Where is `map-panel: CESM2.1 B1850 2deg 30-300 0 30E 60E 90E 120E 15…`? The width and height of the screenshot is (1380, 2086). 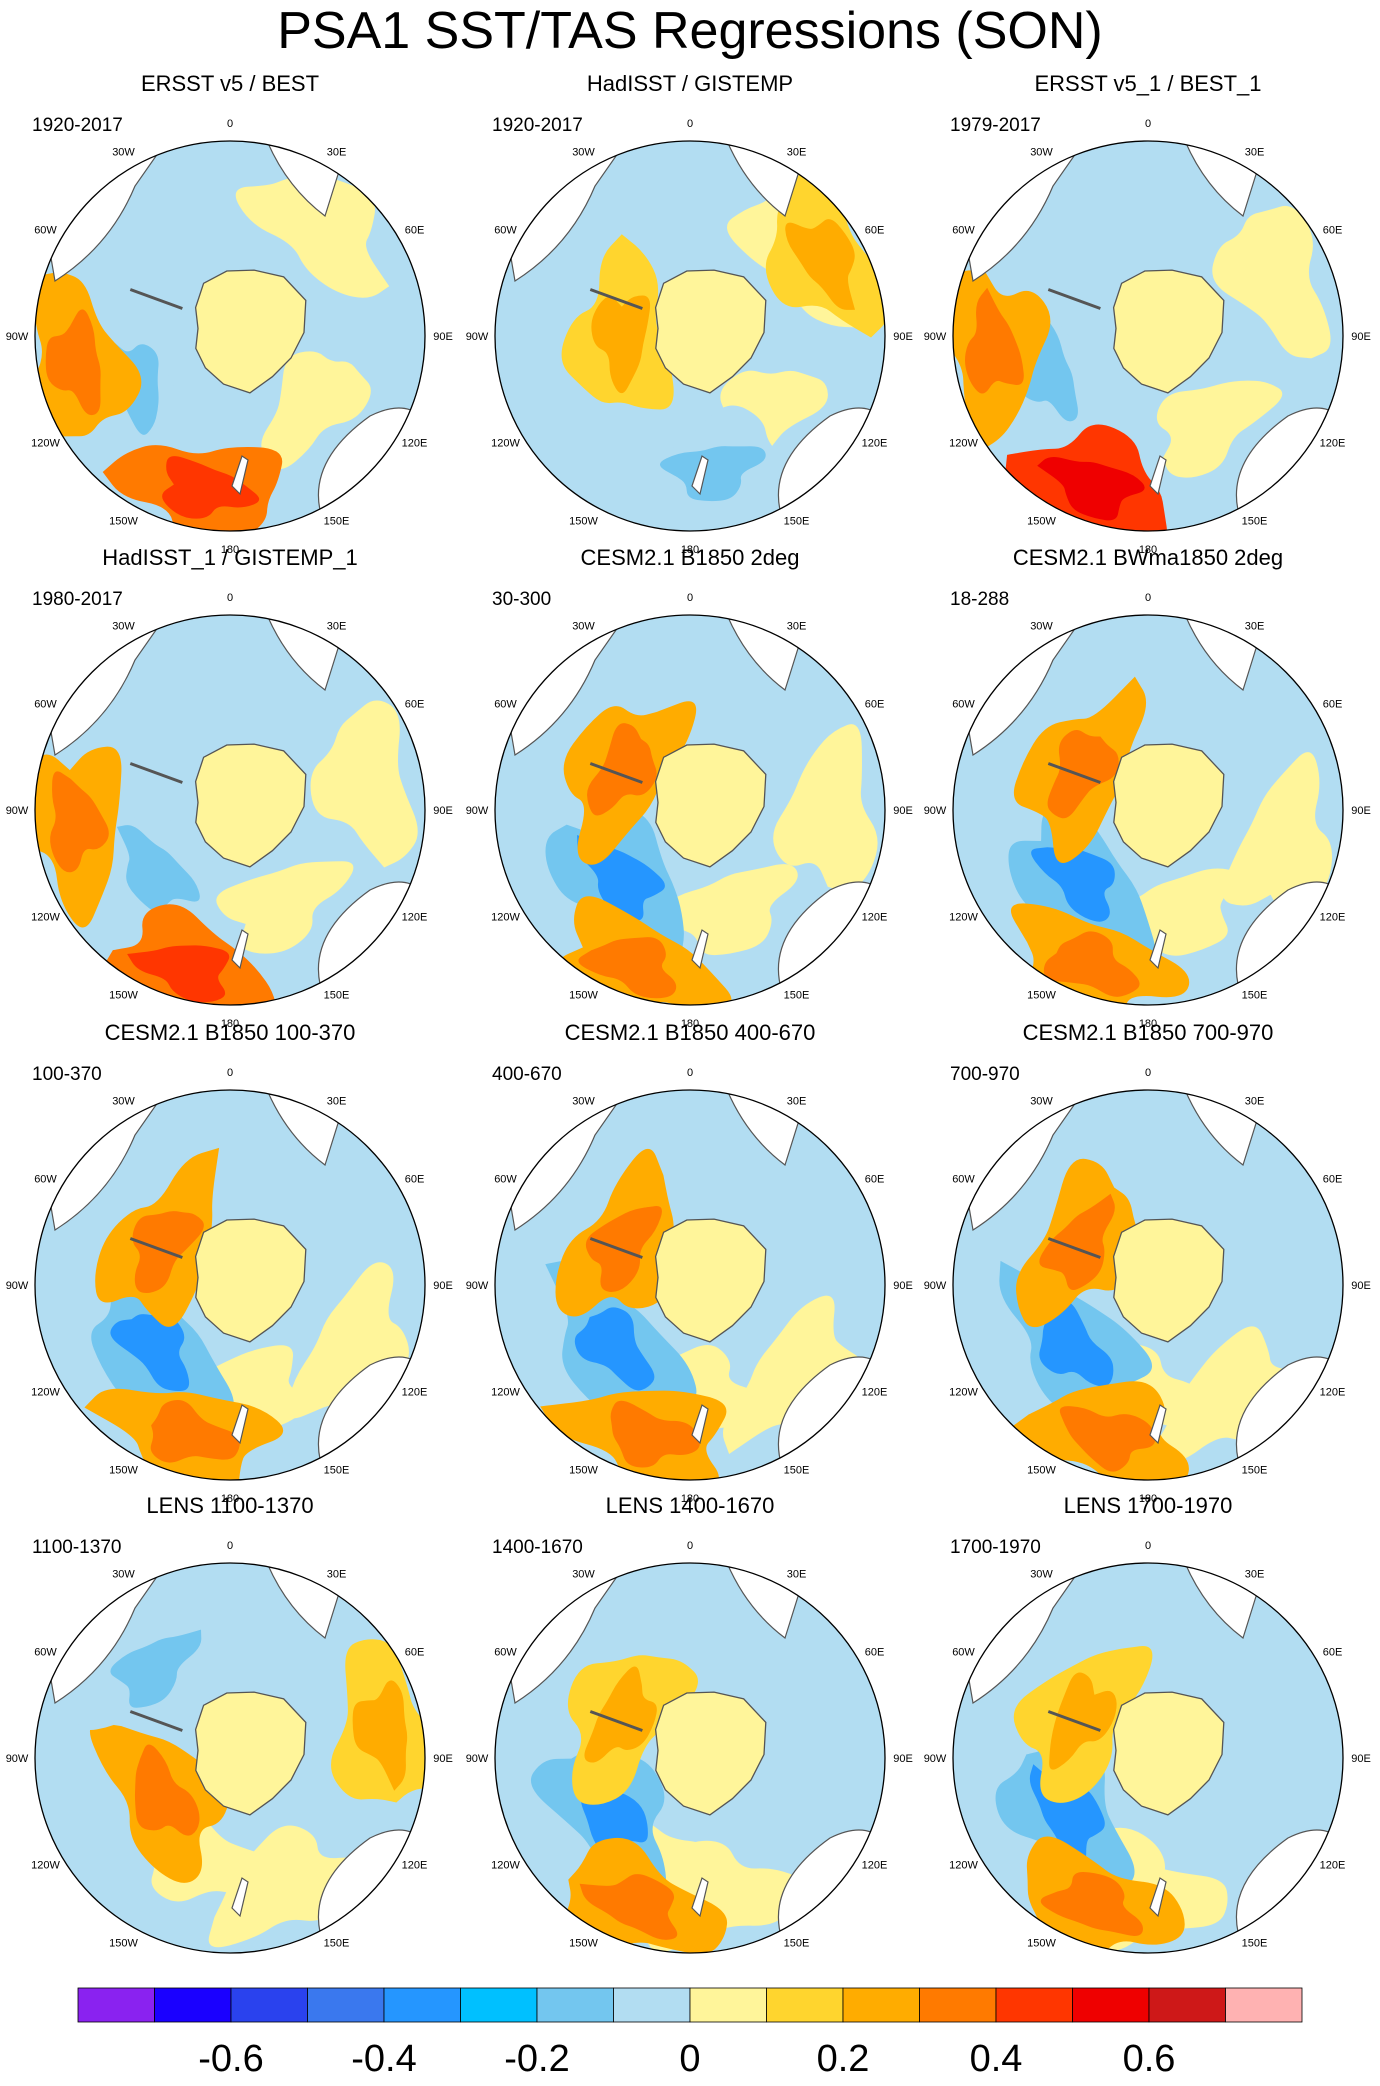
map-panel: CESM2.1 B1850 2deg 30-300 0 30E 60E 90E 120E 15… is located at coordinates (689, 787).